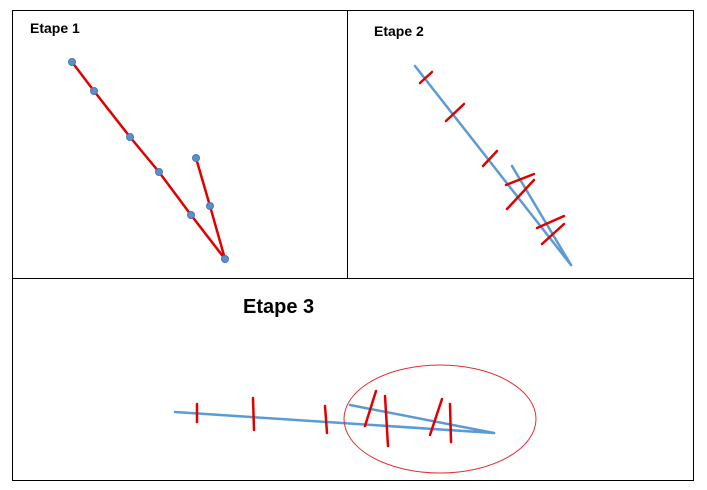 This screenshot has width=707, height=490. I want to click on panel-etape-1: Etape 1, so click(129, 141).